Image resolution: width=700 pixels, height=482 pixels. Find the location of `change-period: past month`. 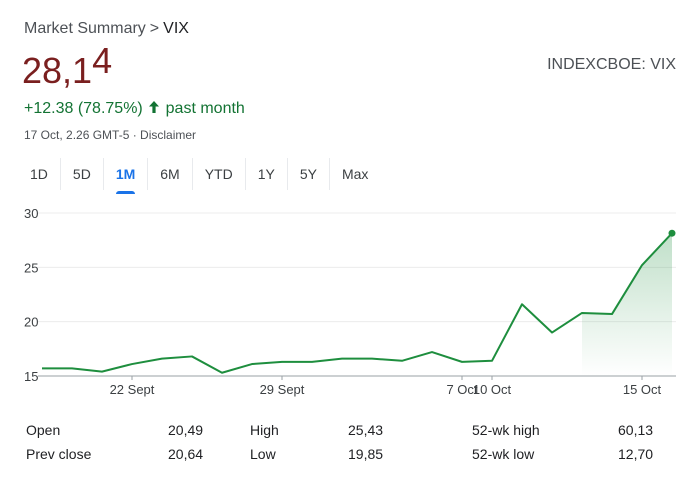

change-period: past month is located at coordinates (205, 108).